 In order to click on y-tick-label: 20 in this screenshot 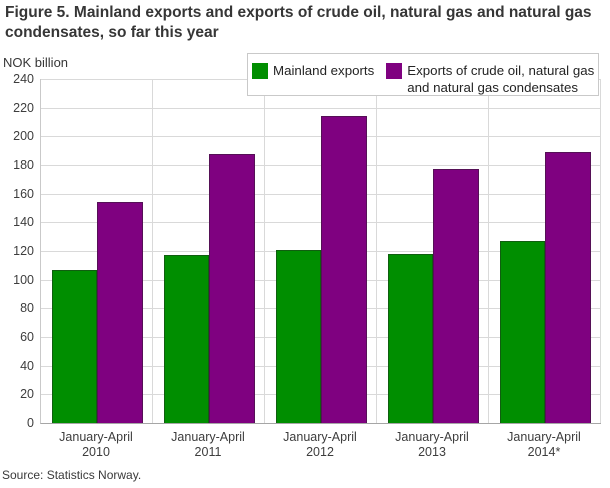, I will do `click(27, 394)`.